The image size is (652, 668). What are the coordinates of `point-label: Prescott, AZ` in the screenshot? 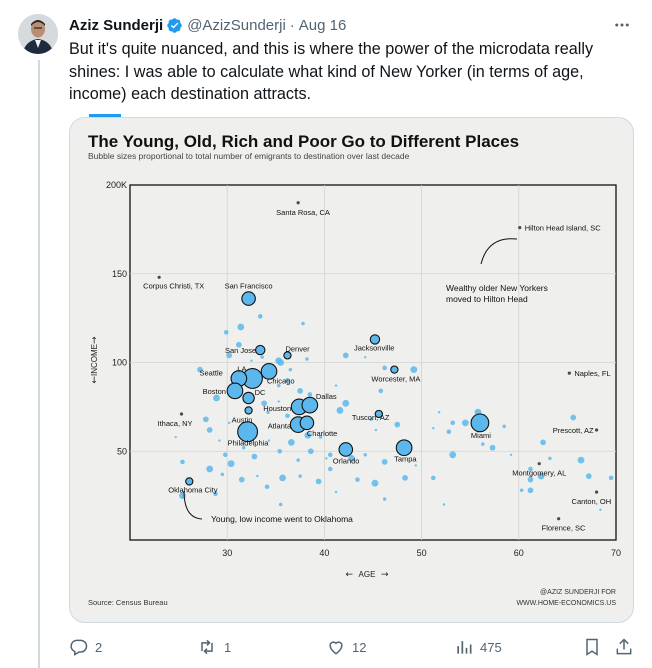 It's located at (573, 430).